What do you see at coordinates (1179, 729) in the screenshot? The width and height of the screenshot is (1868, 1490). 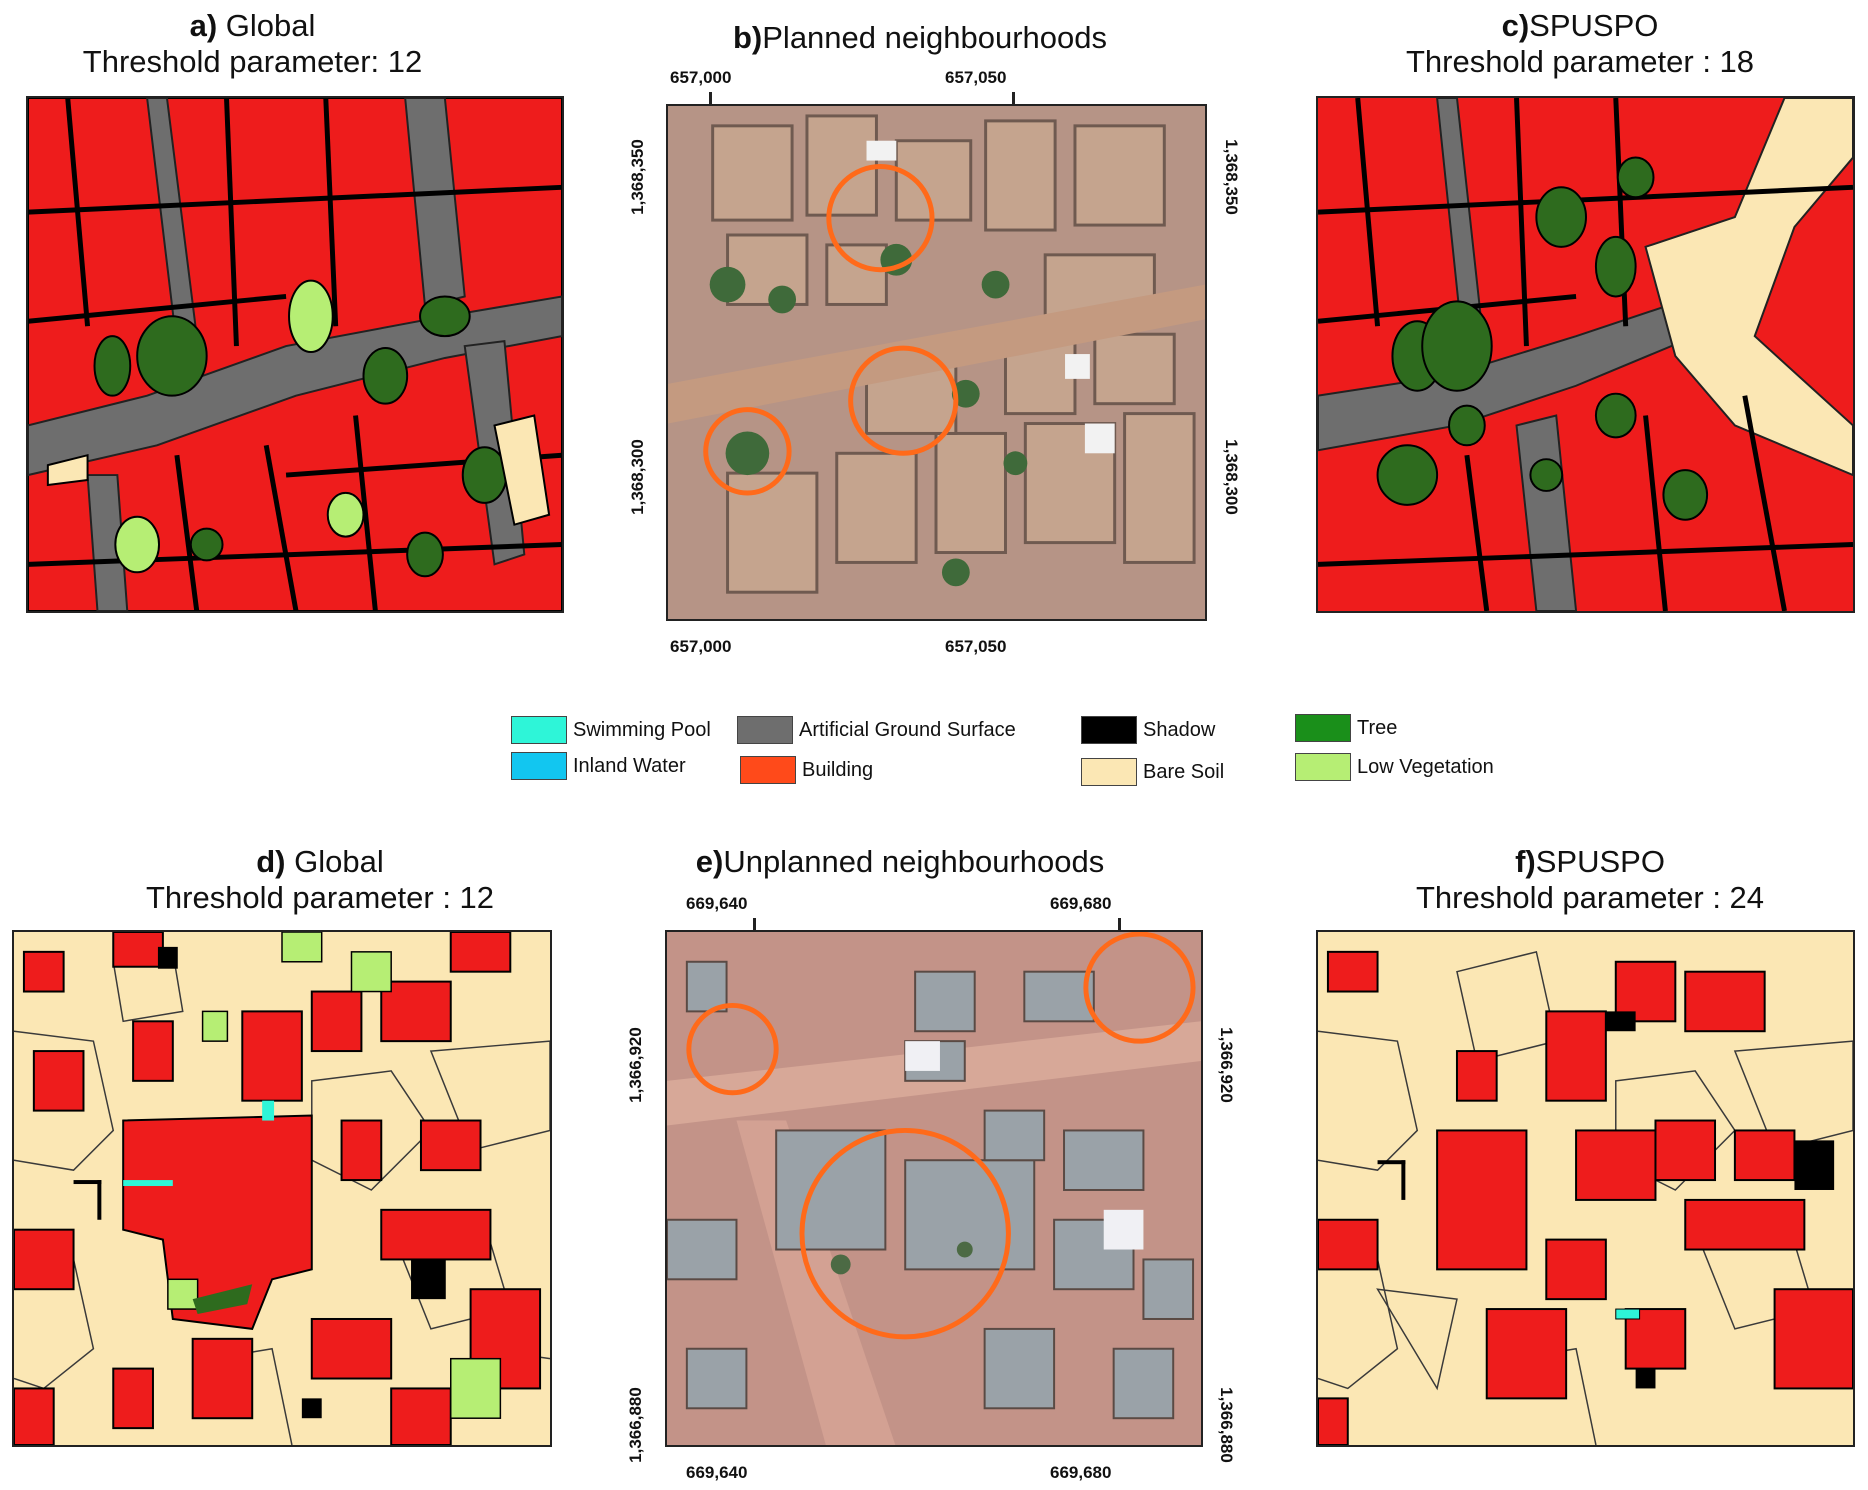 I see `legend-label: Shadow` at bounding box center [1179, 729].